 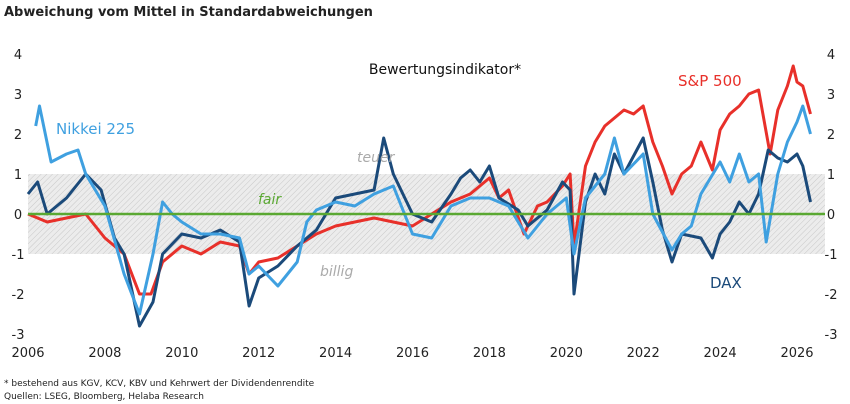 I want to click on x-tick: 2006, so click(x=27, y=353).